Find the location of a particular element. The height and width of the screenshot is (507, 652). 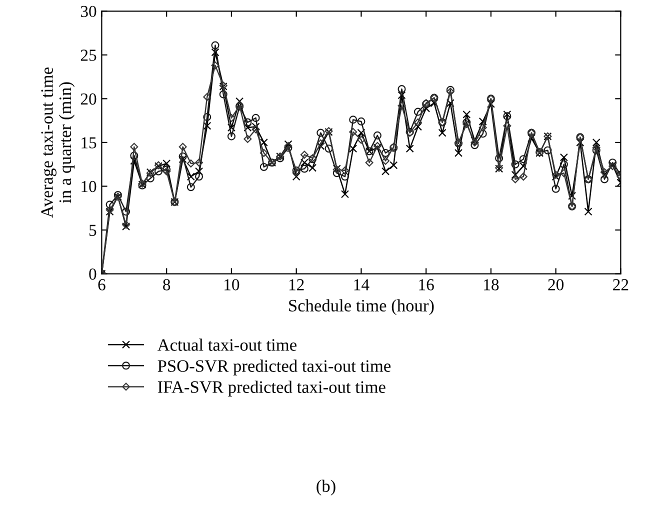

x-axis-title: Schedule time (hour) is located at coordinates (361, 307).